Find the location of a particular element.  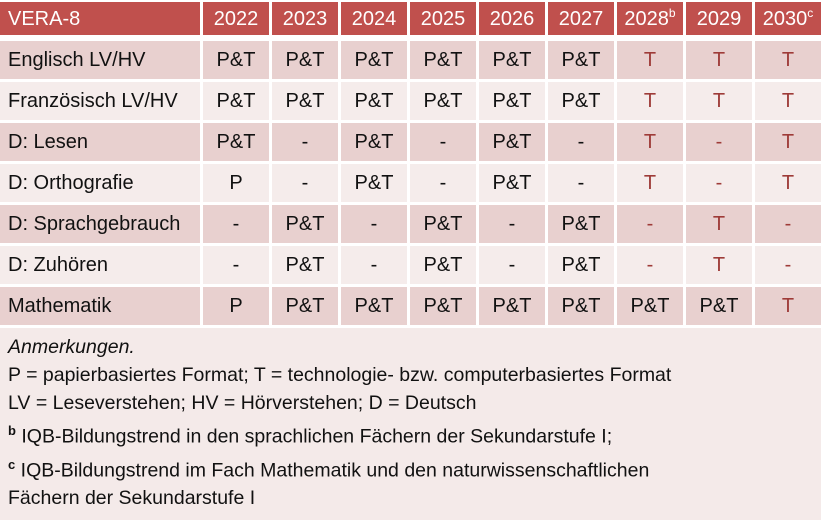

row-label: Englisch LV/HV is located at coordinates (100, 60).